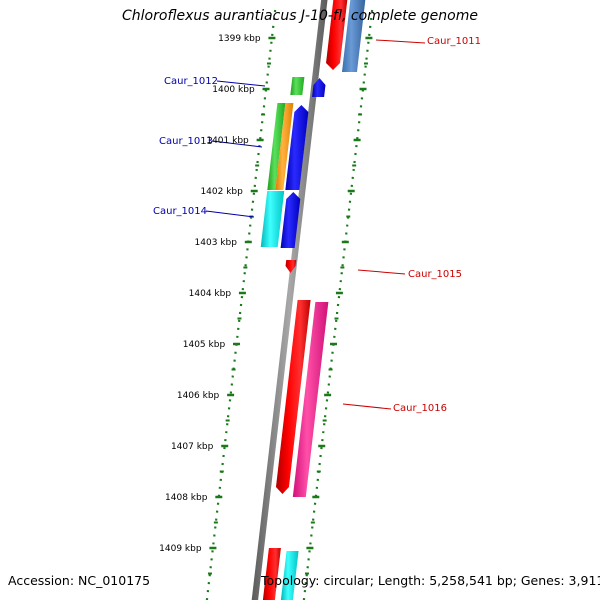  Describe the element at coordinates (435, 274) in the screenshot. I see `gene-label-caur-1015: Caur_1015` at that location.